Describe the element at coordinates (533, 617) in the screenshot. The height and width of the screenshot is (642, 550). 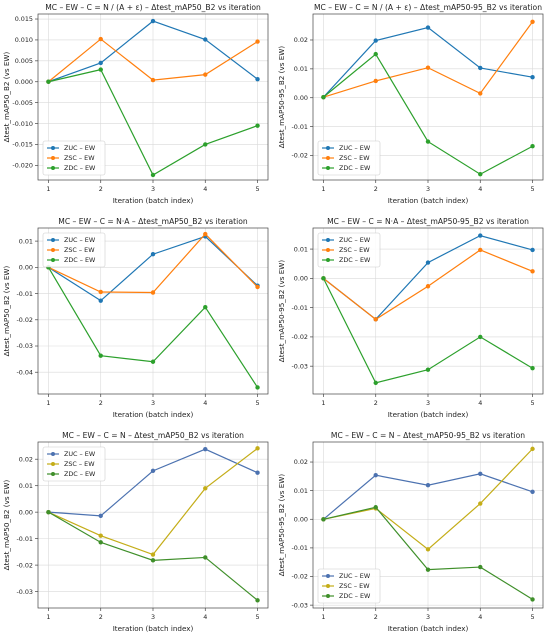
I see `x-tick-label: 5` at that location.